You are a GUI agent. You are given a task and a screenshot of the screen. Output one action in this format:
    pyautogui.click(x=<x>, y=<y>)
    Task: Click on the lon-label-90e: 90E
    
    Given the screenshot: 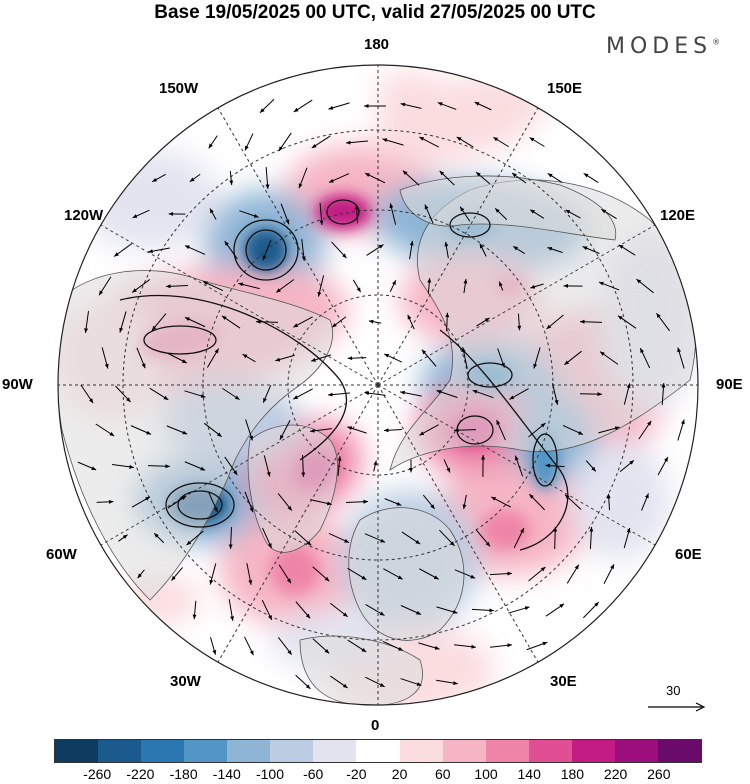 What is the action you would take?
    pyautogui.click(x=729, y=384)
    